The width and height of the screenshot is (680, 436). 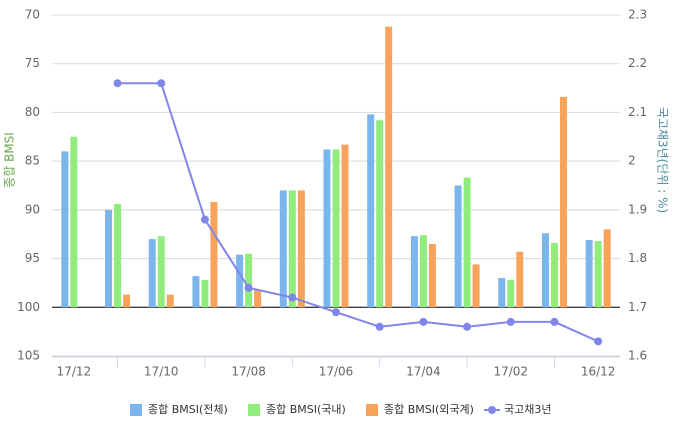 I want to click on y2-tick-label: 2.3, so click(x=637, y=15).